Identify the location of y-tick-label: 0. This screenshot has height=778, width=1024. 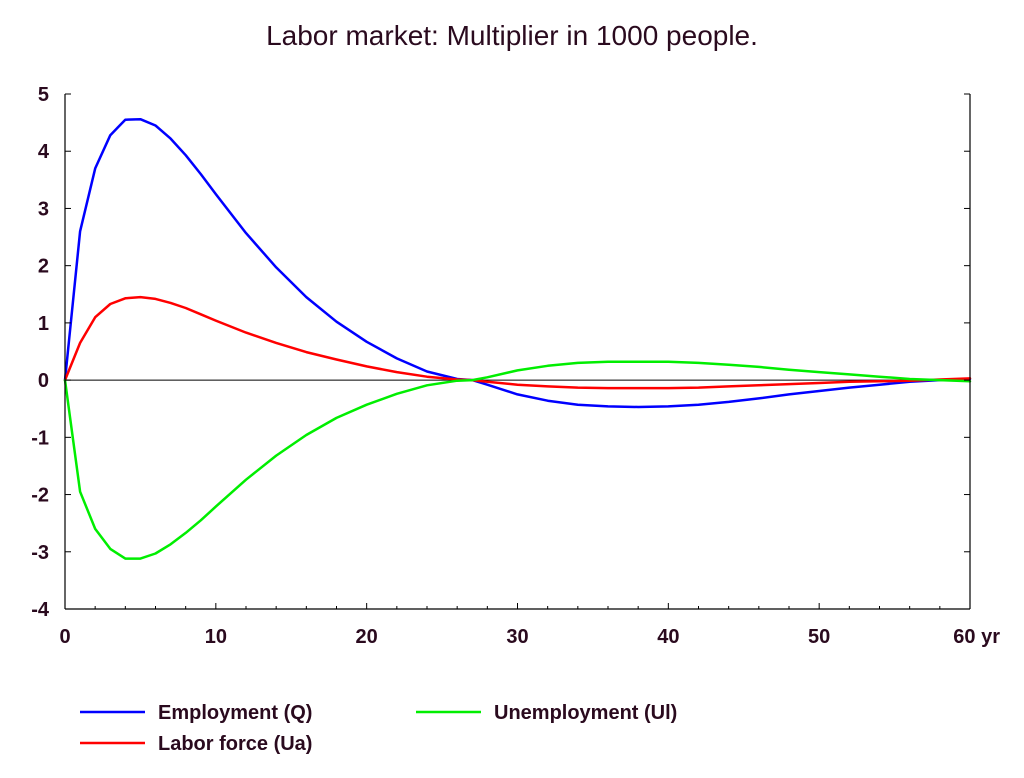
(43, 381).